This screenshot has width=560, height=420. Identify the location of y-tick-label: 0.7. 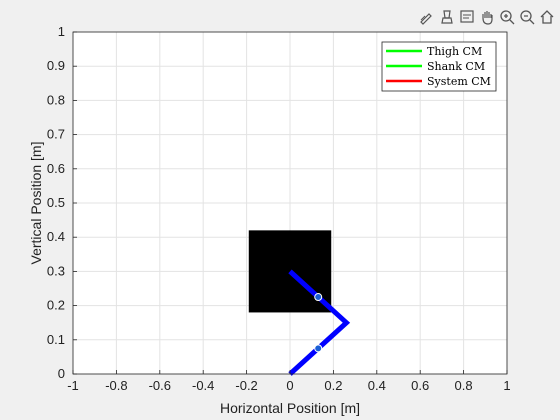
(56, 134).